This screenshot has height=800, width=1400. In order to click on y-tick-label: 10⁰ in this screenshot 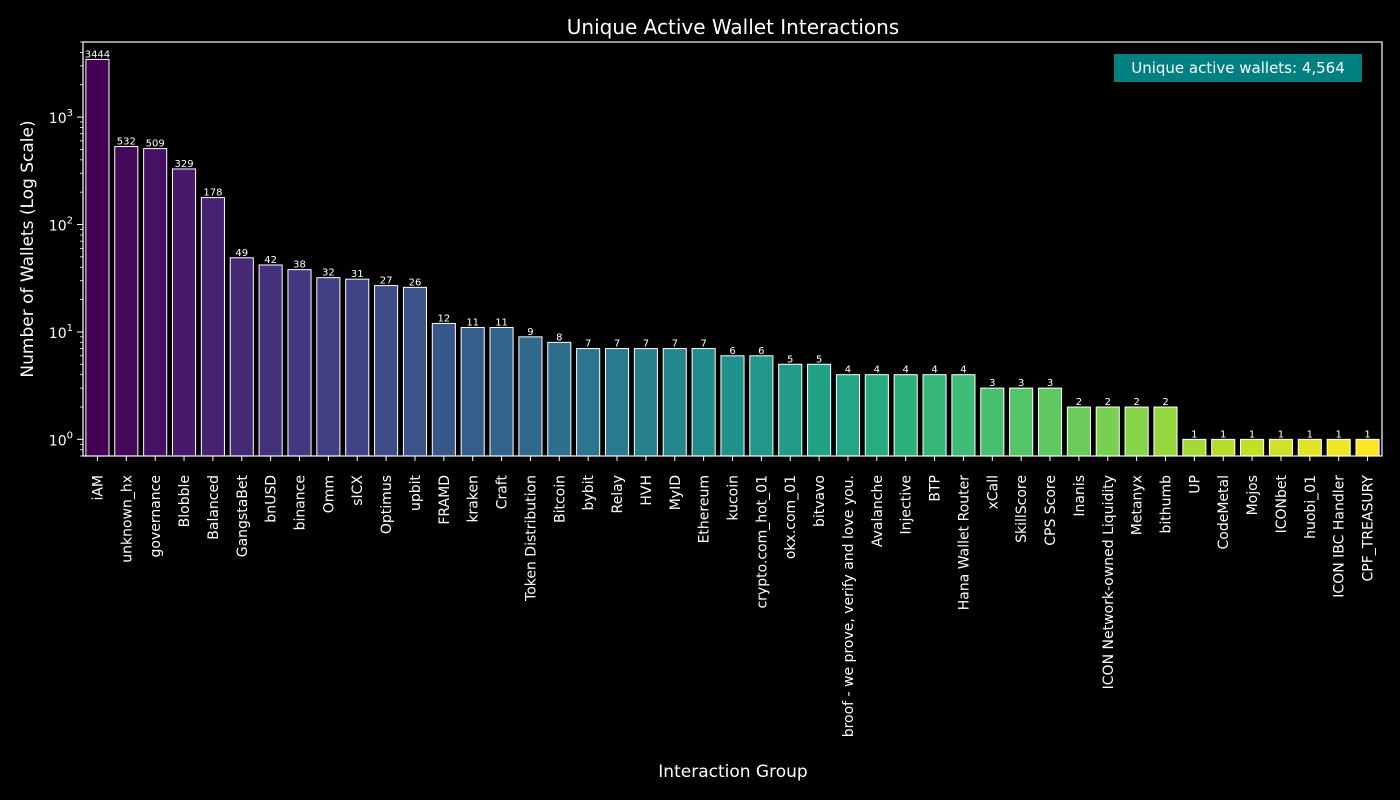, I will do `click(61, 439)`.